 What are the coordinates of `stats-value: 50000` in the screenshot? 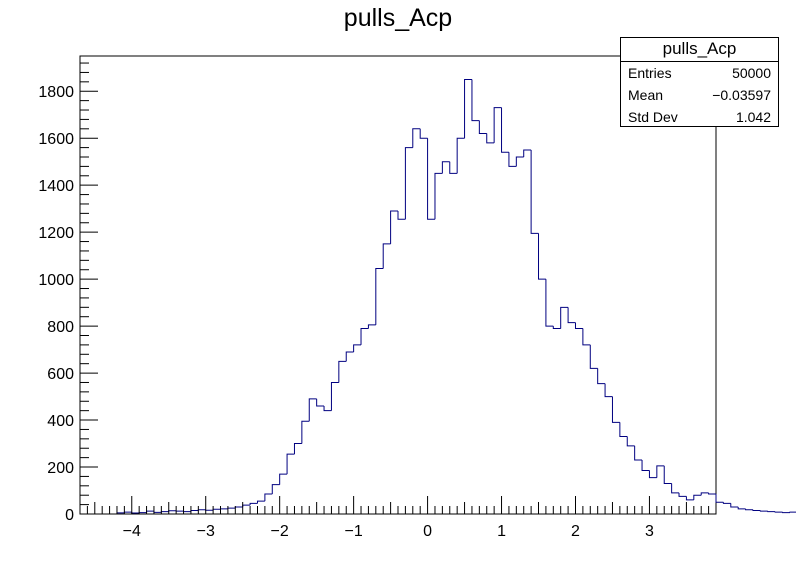 It's located at (751, 73).